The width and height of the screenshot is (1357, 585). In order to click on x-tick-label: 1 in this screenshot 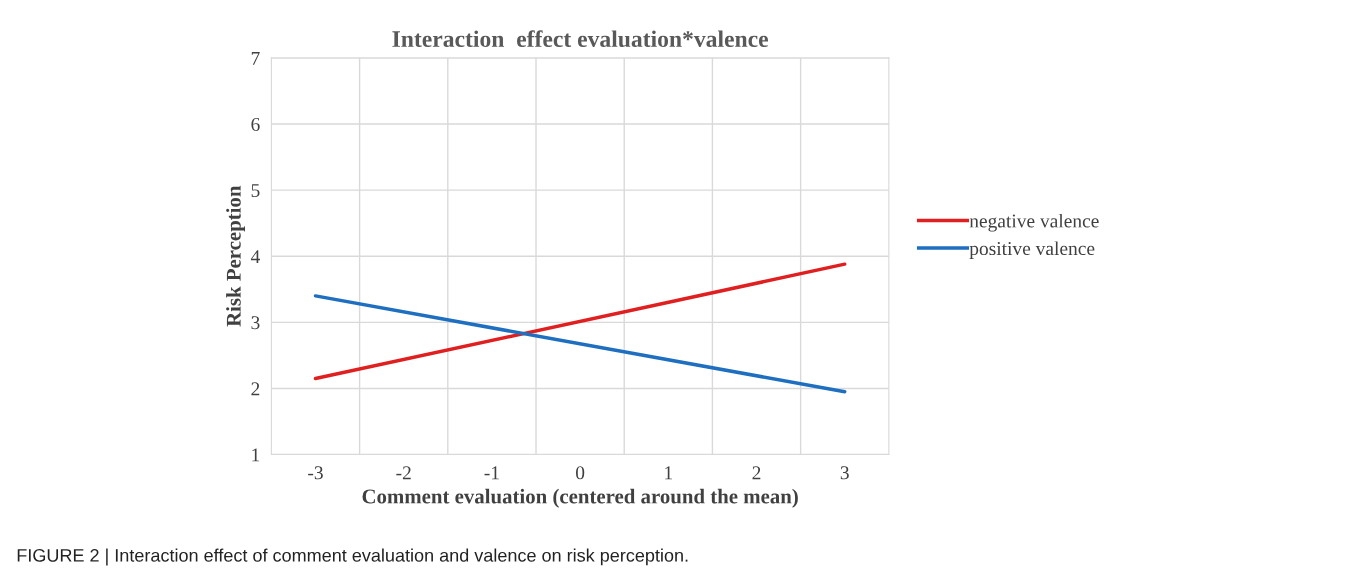, I will do `click(669, 473)`.